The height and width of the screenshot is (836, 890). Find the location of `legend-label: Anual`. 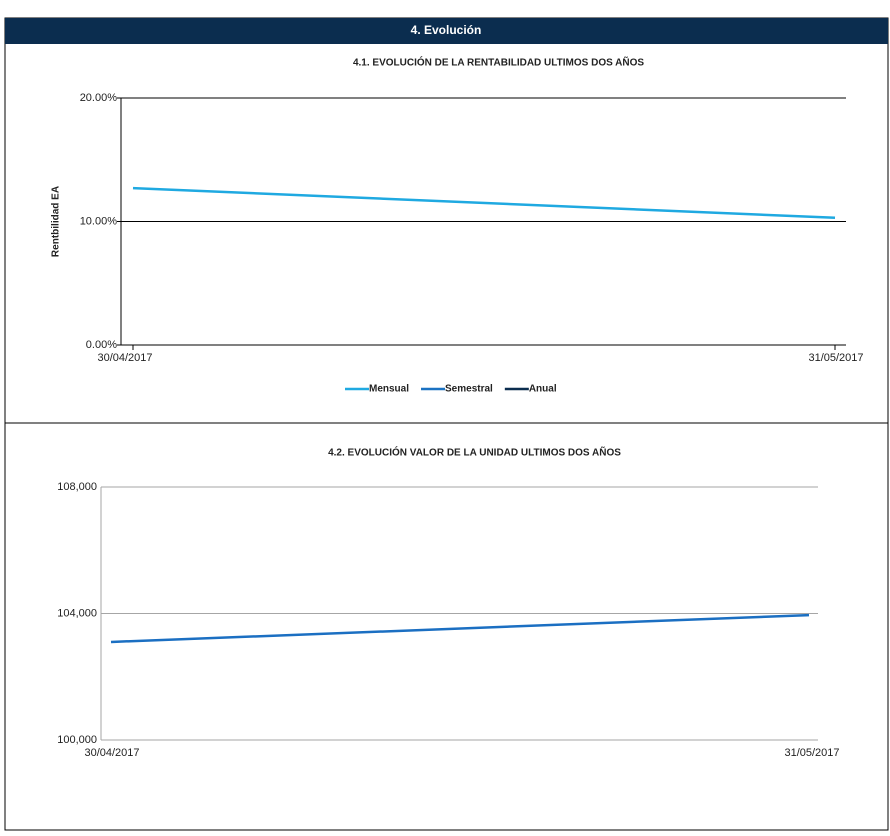

legend-label: Anual is located at coordinates (543, 389).